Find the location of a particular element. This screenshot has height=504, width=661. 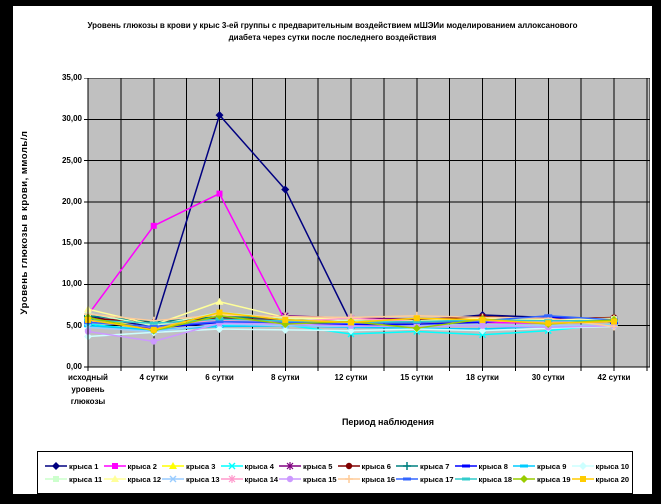

x-axis-title: Период наблюдения is located at coordinates (388, 422).